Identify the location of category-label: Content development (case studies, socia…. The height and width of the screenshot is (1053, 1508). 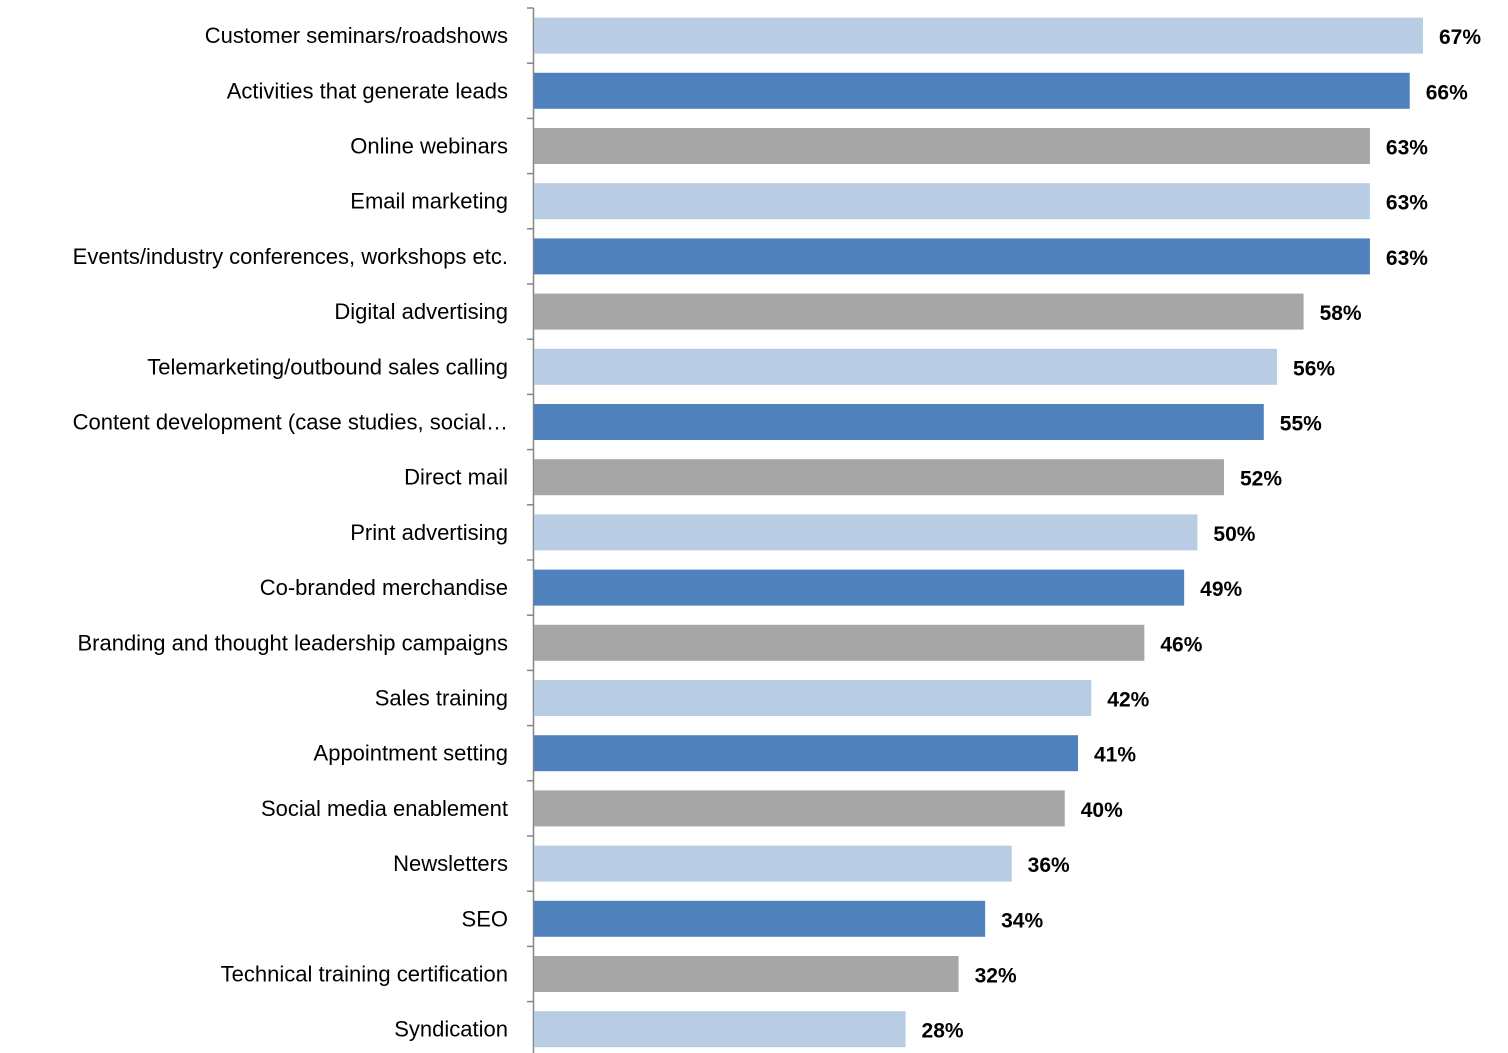
(290, 422).